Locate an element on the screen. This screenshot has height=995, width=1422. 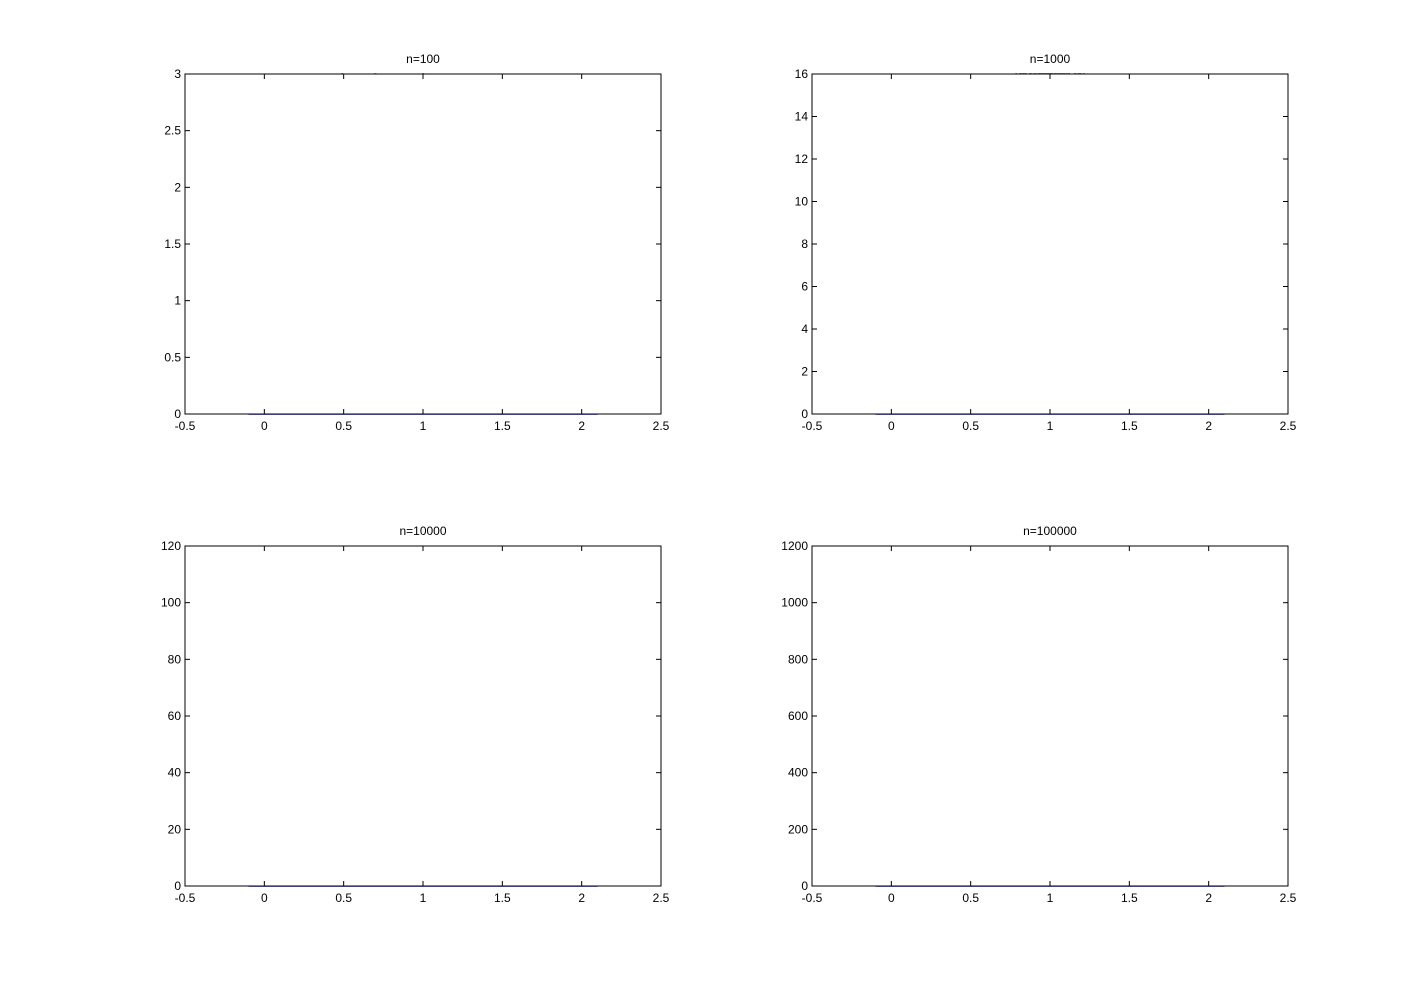
y-tick-label: 100 is located at coordinates (171, 603).